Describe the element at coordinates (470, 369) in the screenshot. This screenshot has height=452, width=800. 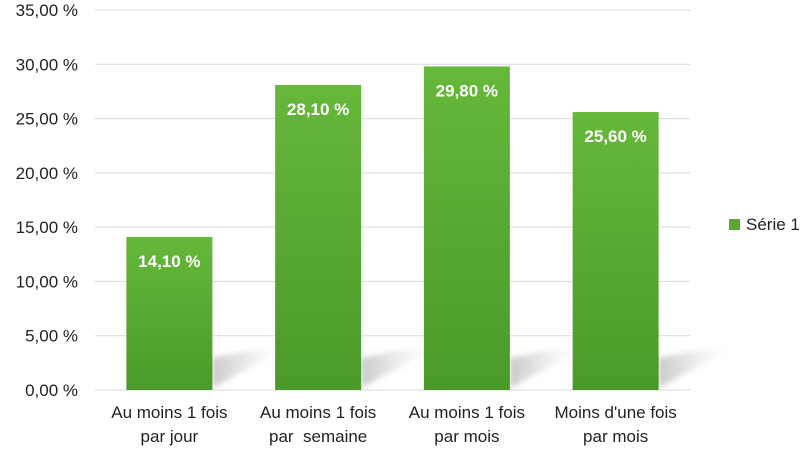
I see `bar-shadows` at that location.